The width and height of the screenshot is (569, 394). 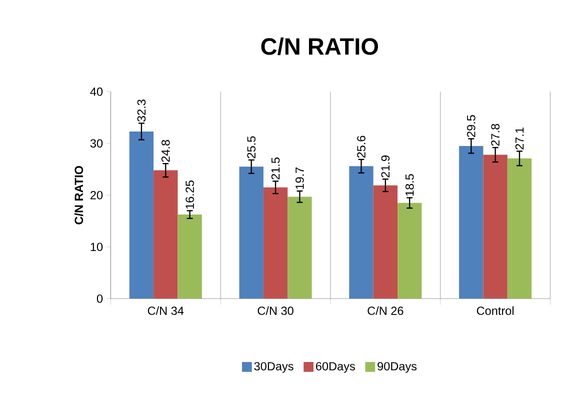 What do you see at coordinates (96, 143) in the screenshot?
I see `y-tick-label: 30` at bounding box center [96, 143].